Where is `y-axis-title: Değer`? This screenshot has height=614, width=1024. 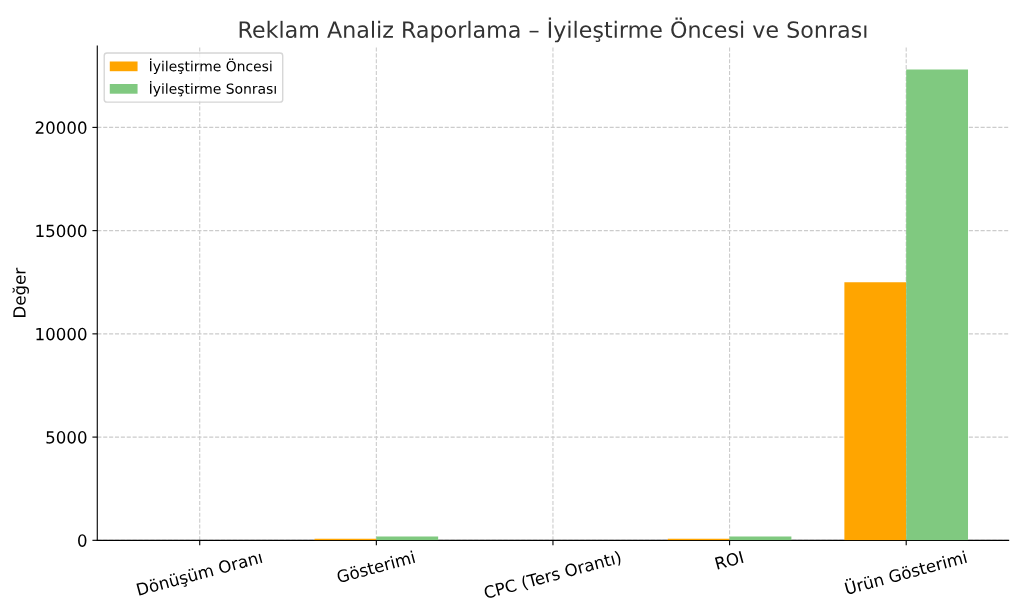
y-axis-title: Değer is located at coordinates (20, 292).